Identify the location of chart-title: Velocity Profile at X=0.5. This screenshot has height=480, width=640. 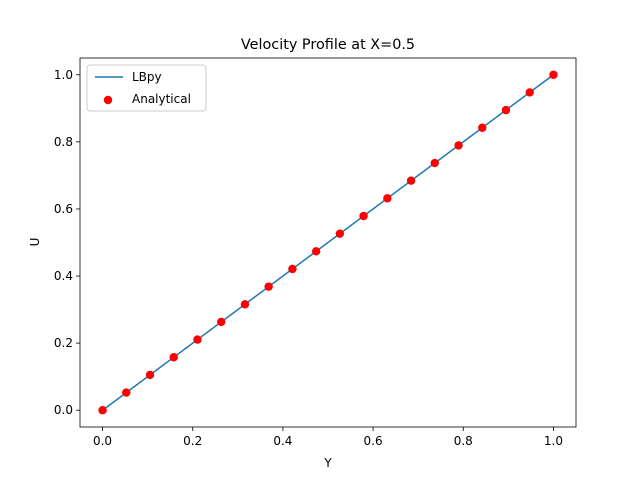
(328, 45).